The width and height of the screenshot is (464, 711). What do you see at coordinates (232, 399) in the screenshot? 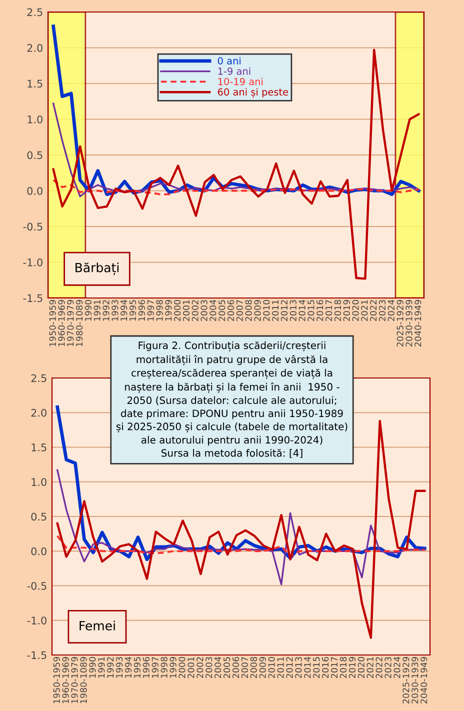
I see `text: Figura 2. Contribuția scăderii/creșterii mortalității în patru grupe de vârstă la creșterea/scăderea speranței de viață la naștere la bărbați și la femei în anii 1950 - 2050 (Sursa datelor: calcule ale autorului; date primare: DPONU pentru anii 1950-1989 și 2025-2050 și calcule (tabele de mortalitate) ale autorului pentru anii 1990-2024) Sursa la metoda folosită: [4]` at bounding box center [232, 399].